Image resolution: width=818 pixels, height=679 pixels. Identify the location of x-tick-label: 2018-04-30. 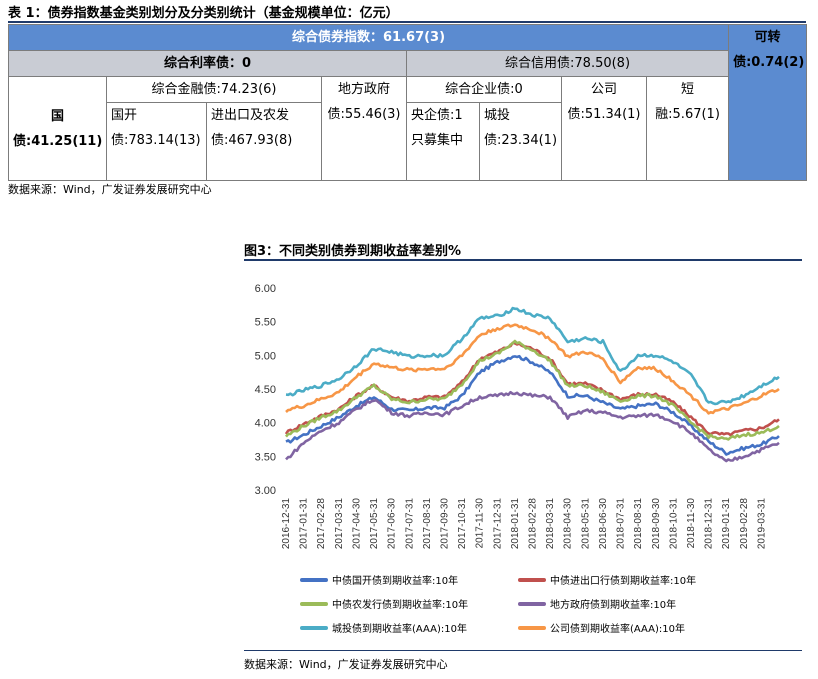
(568, 524).